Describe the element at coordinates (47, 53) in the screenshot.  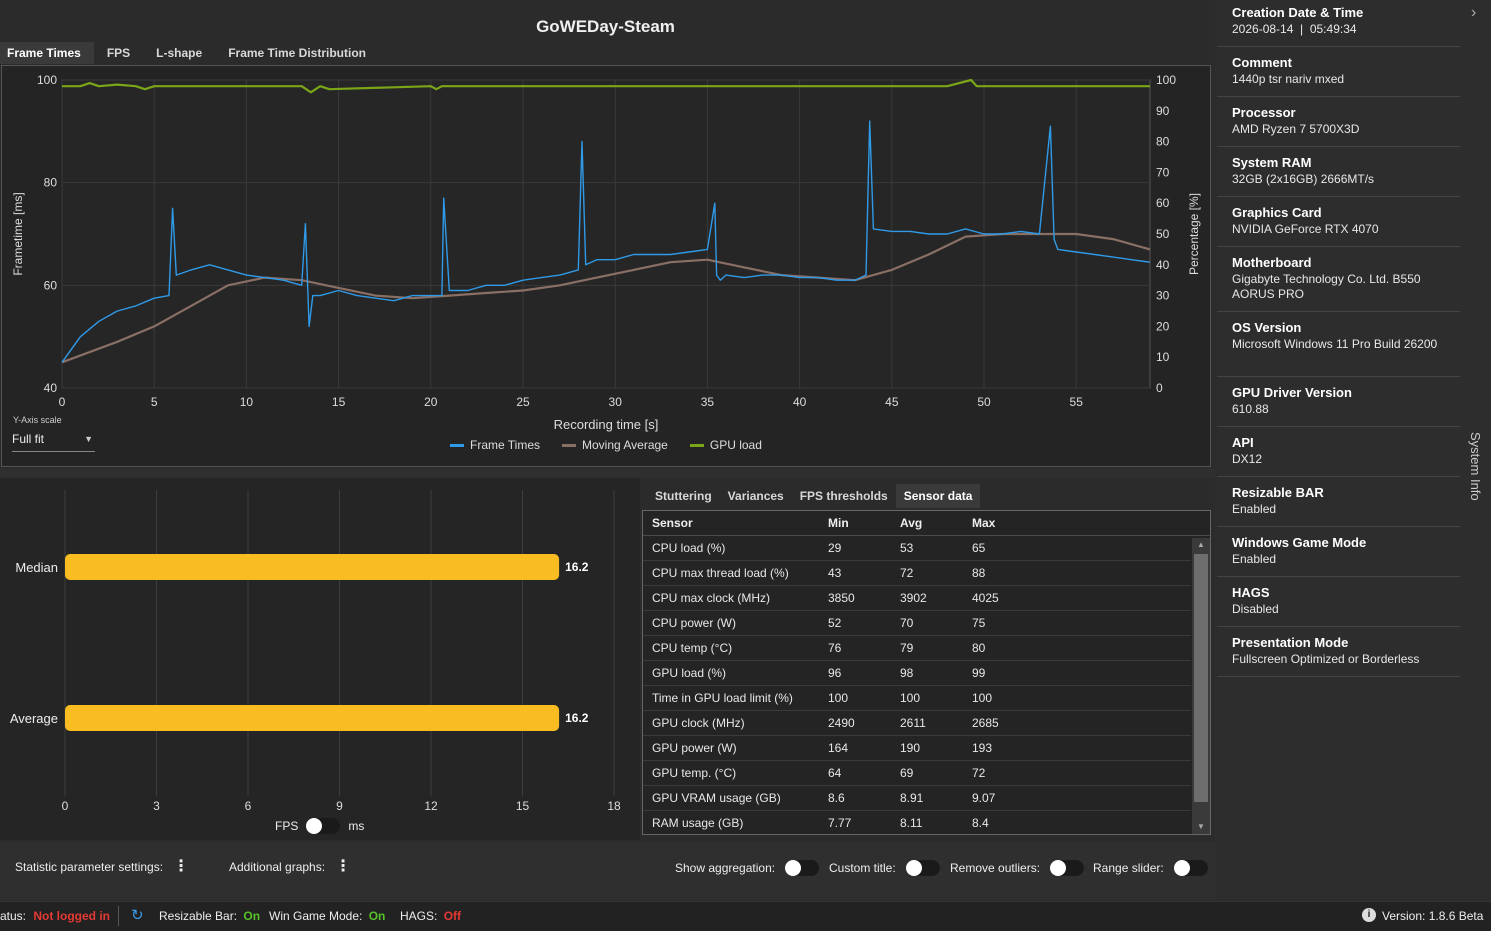
I see `tab-frame-times: Frame Times` at that location.